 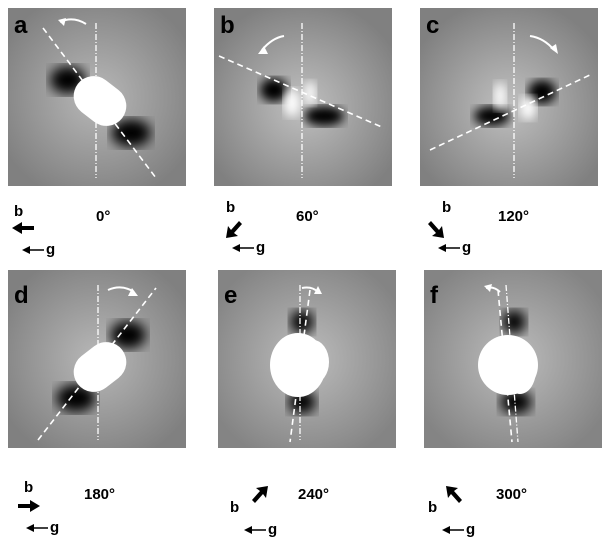 I want to click on micrograph-a, so click(x=97, y=97).